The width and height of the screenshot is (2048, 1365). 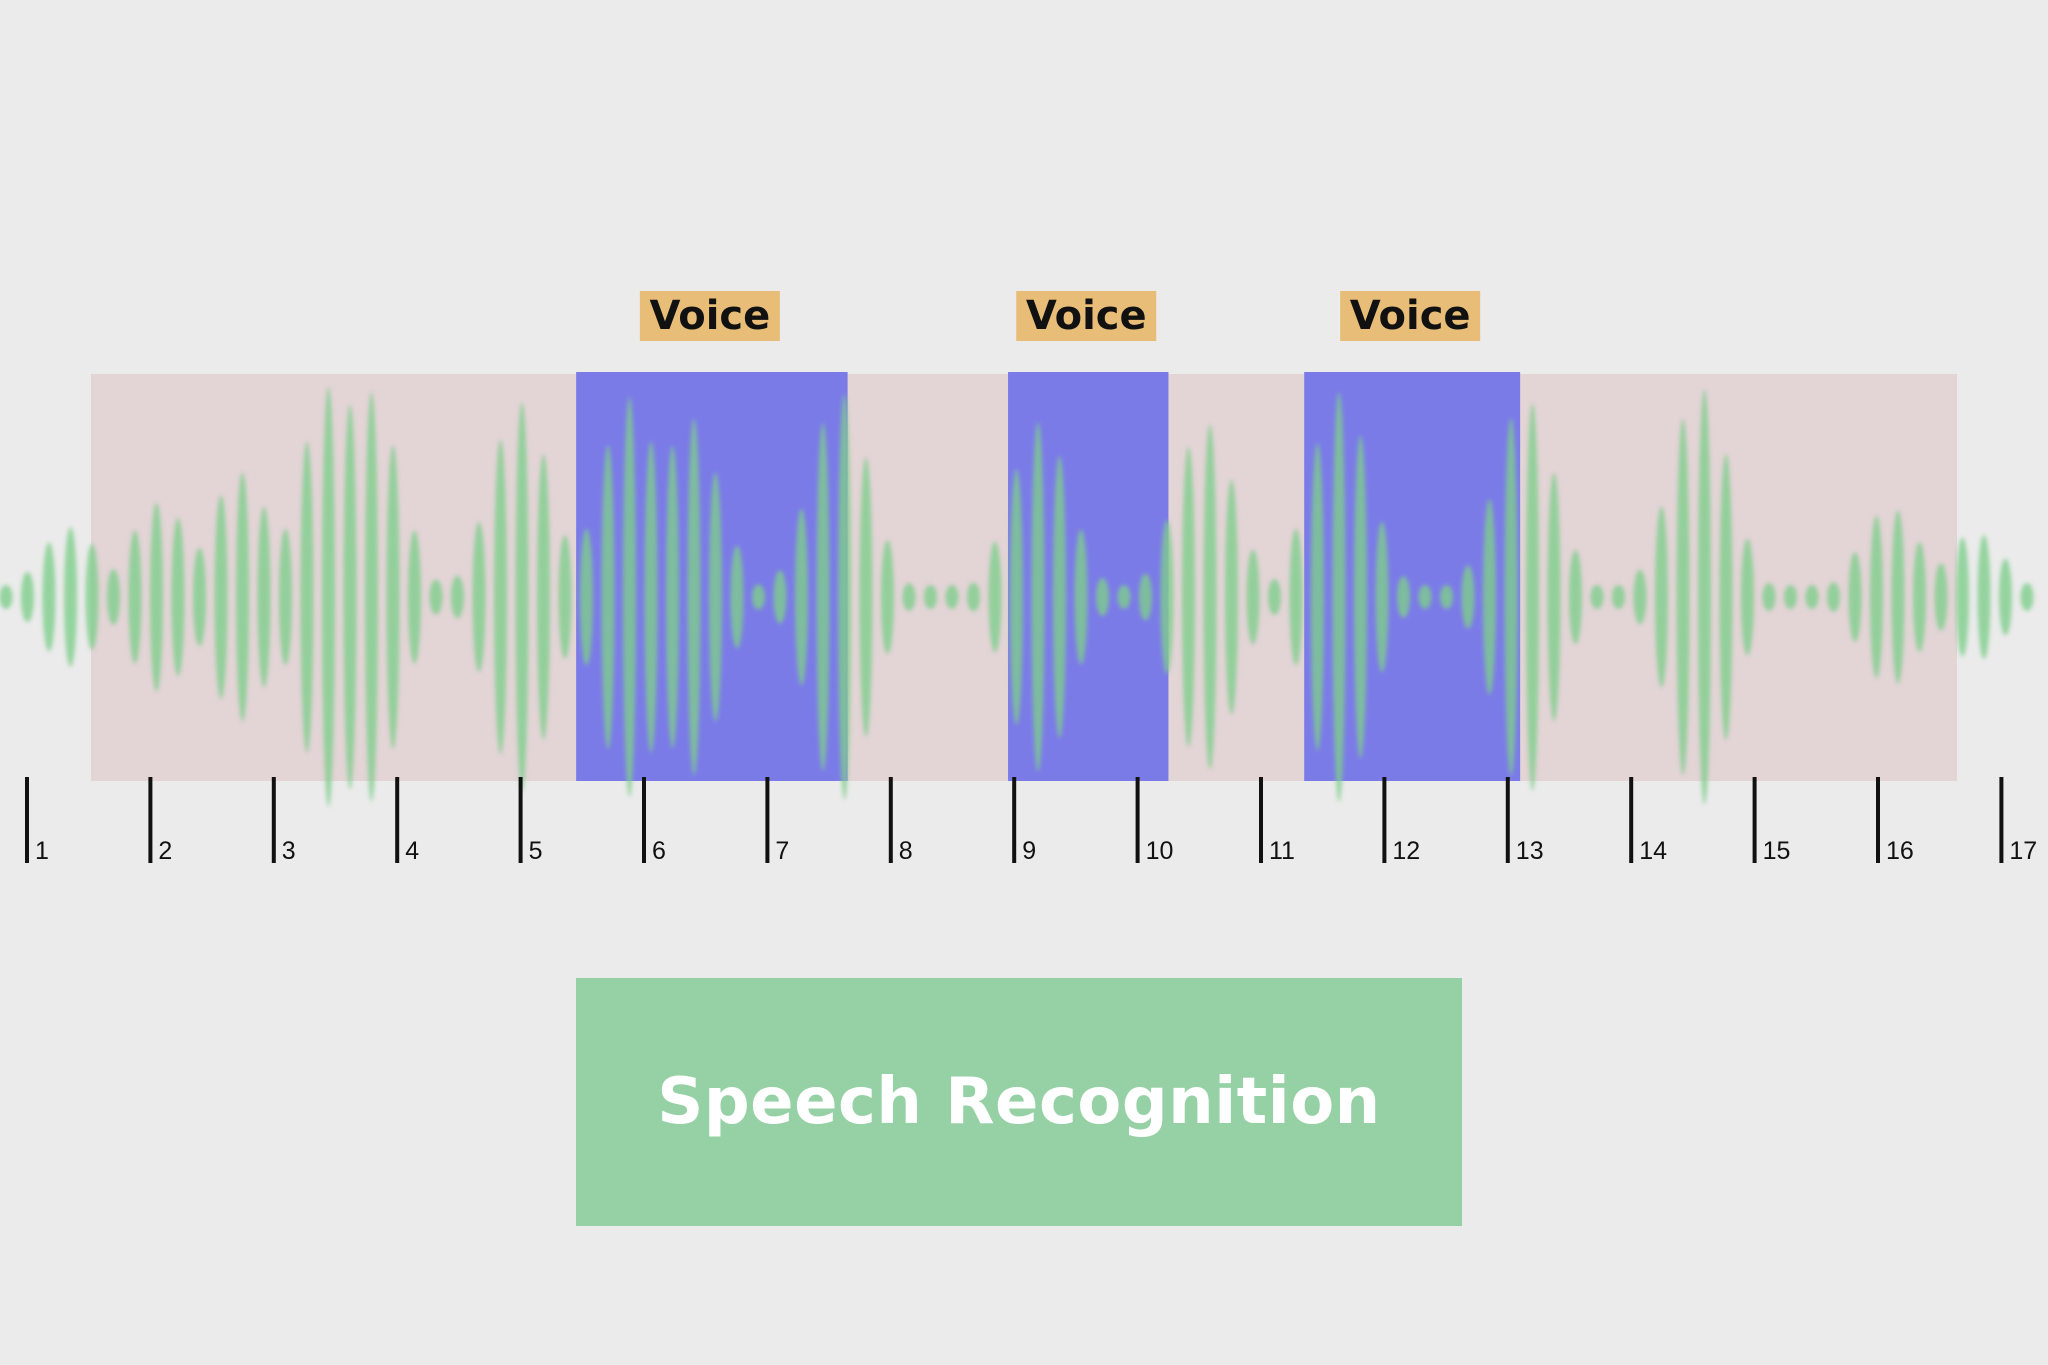 What do you see at coordinates (1653, 851) in the screenshot?
I see `timeline-tick-label: 14` at bounding box center [1653, 851].